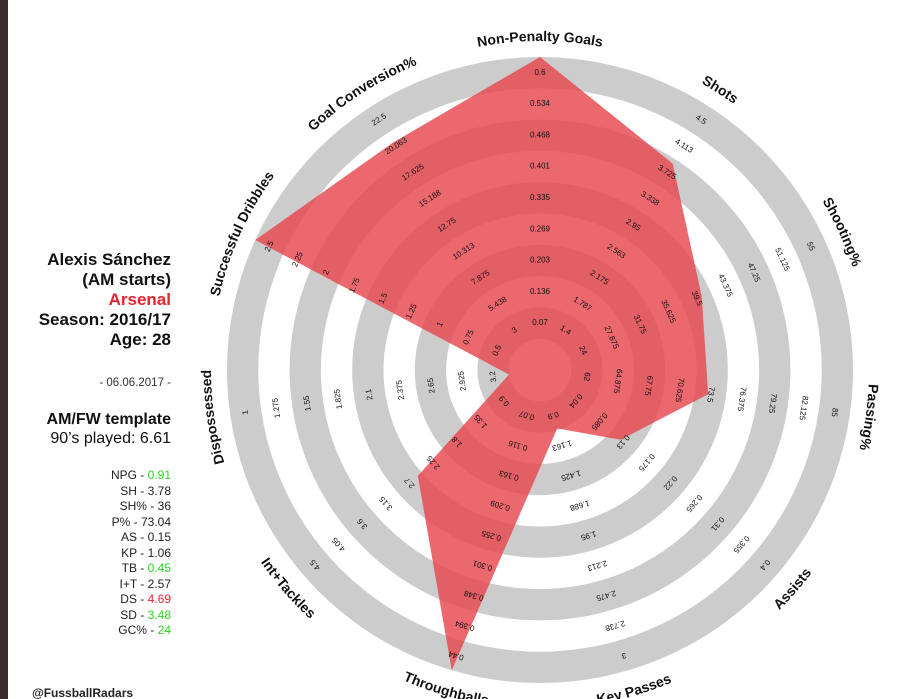 Image resolution: width=897 pixels, height=699 pixels. Describe the element at coordinates (540, 103) in the screenshot. I see `radar-tick-label: 0.534` at that location.